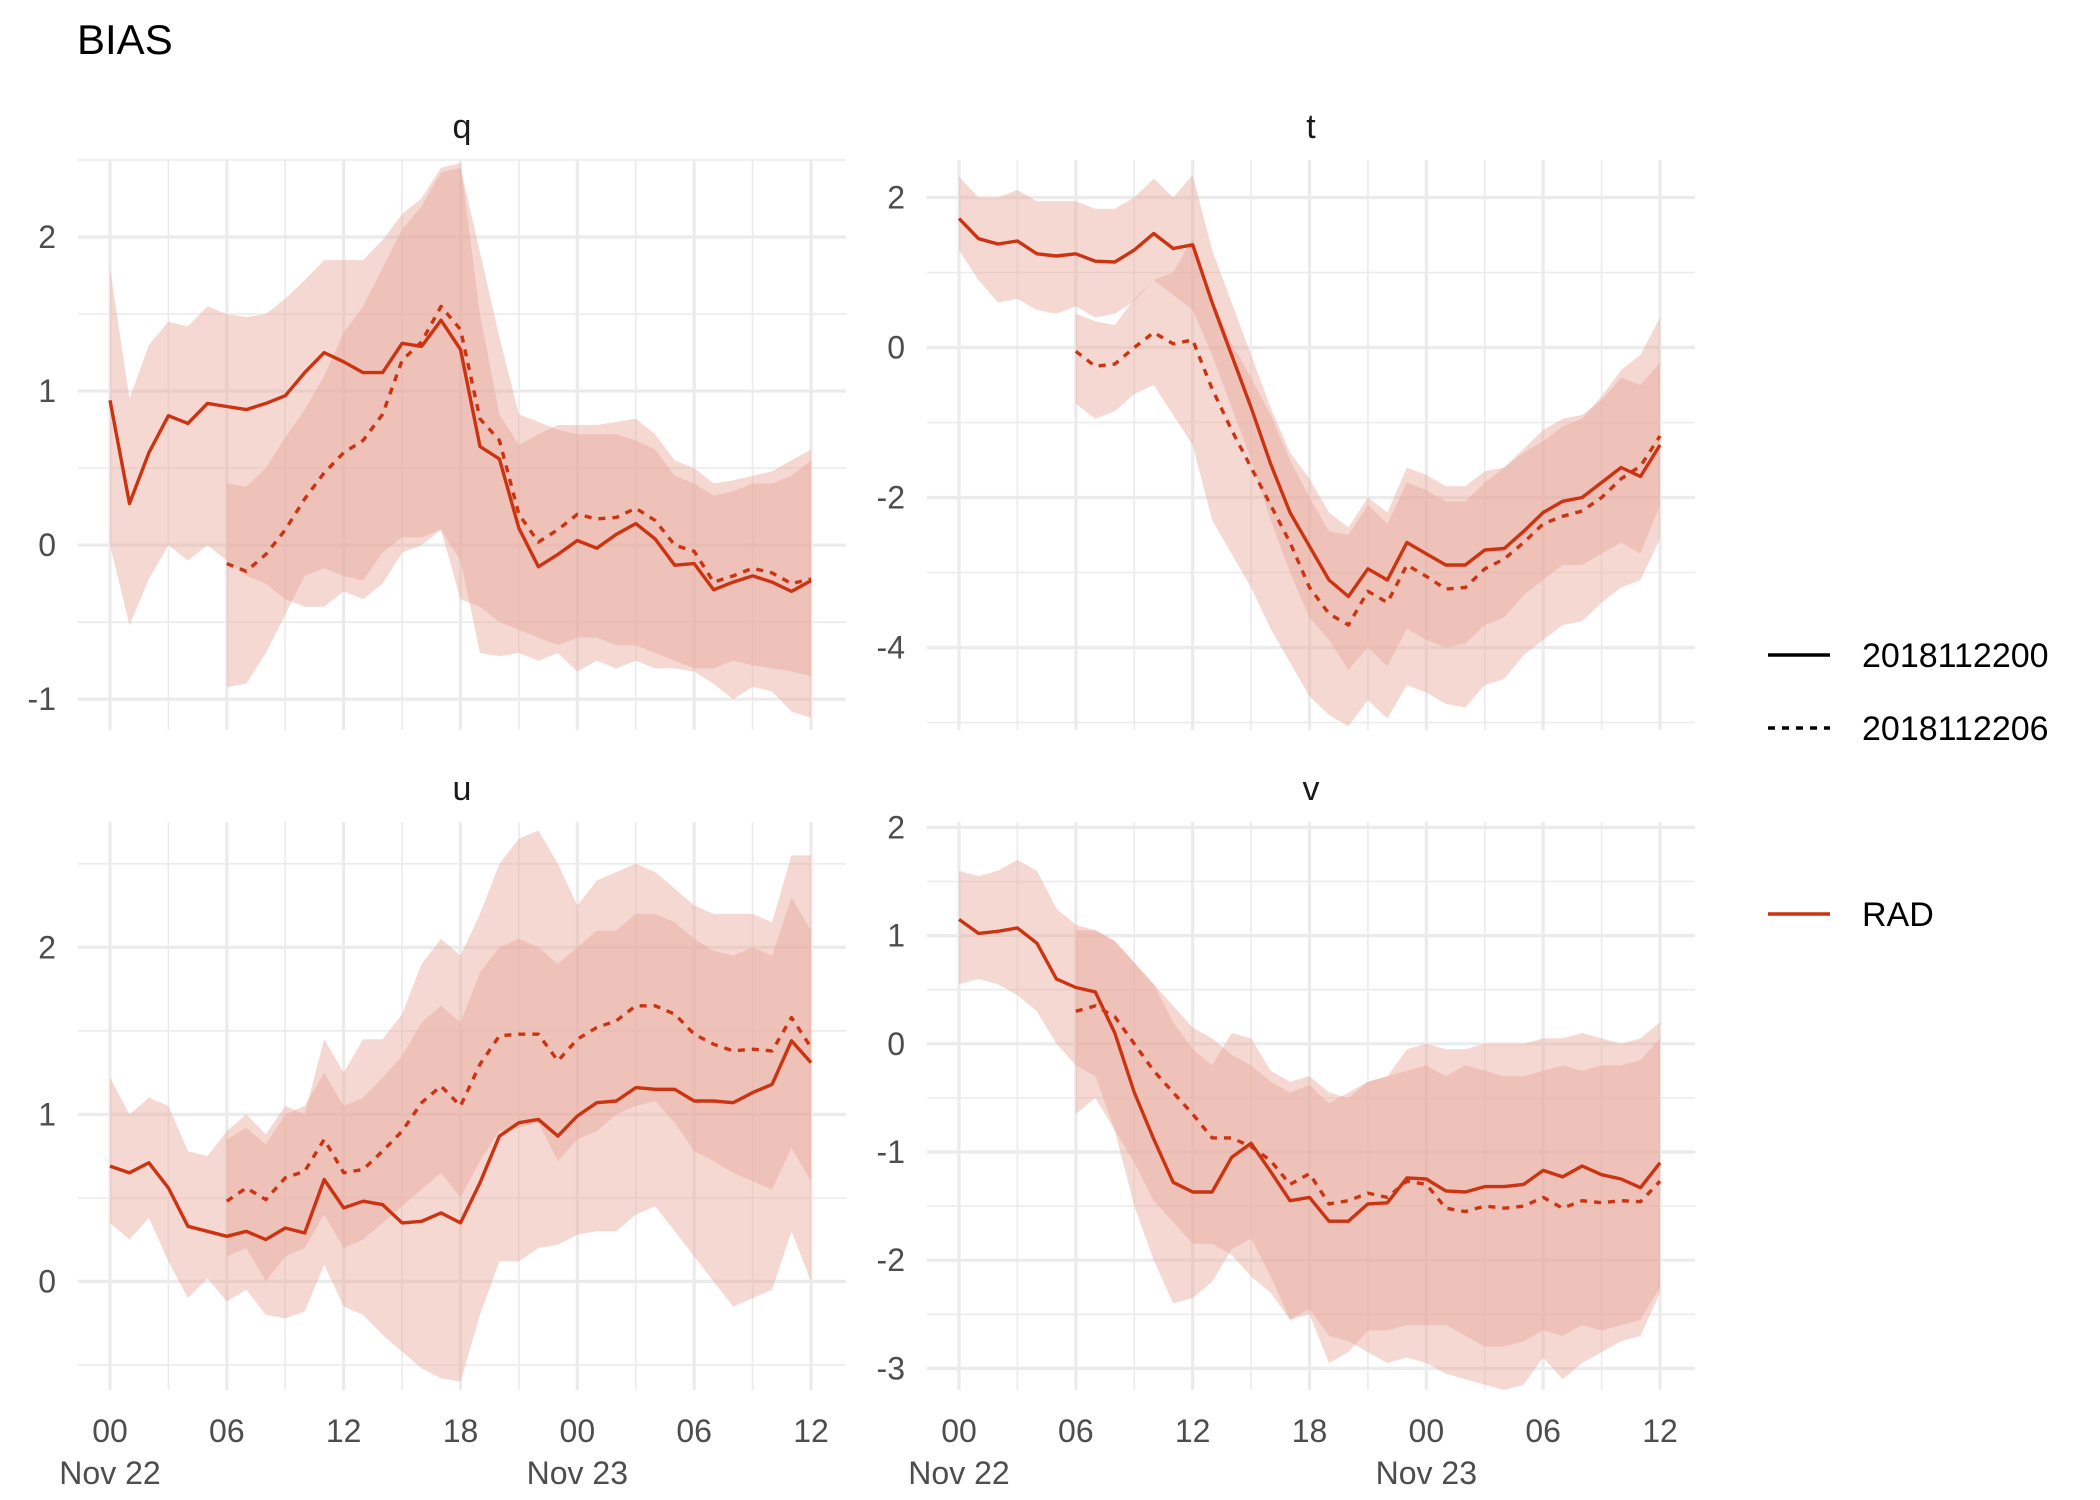  I want to click on legend-label-2018112206: 2018112206, so click(1955, 729).